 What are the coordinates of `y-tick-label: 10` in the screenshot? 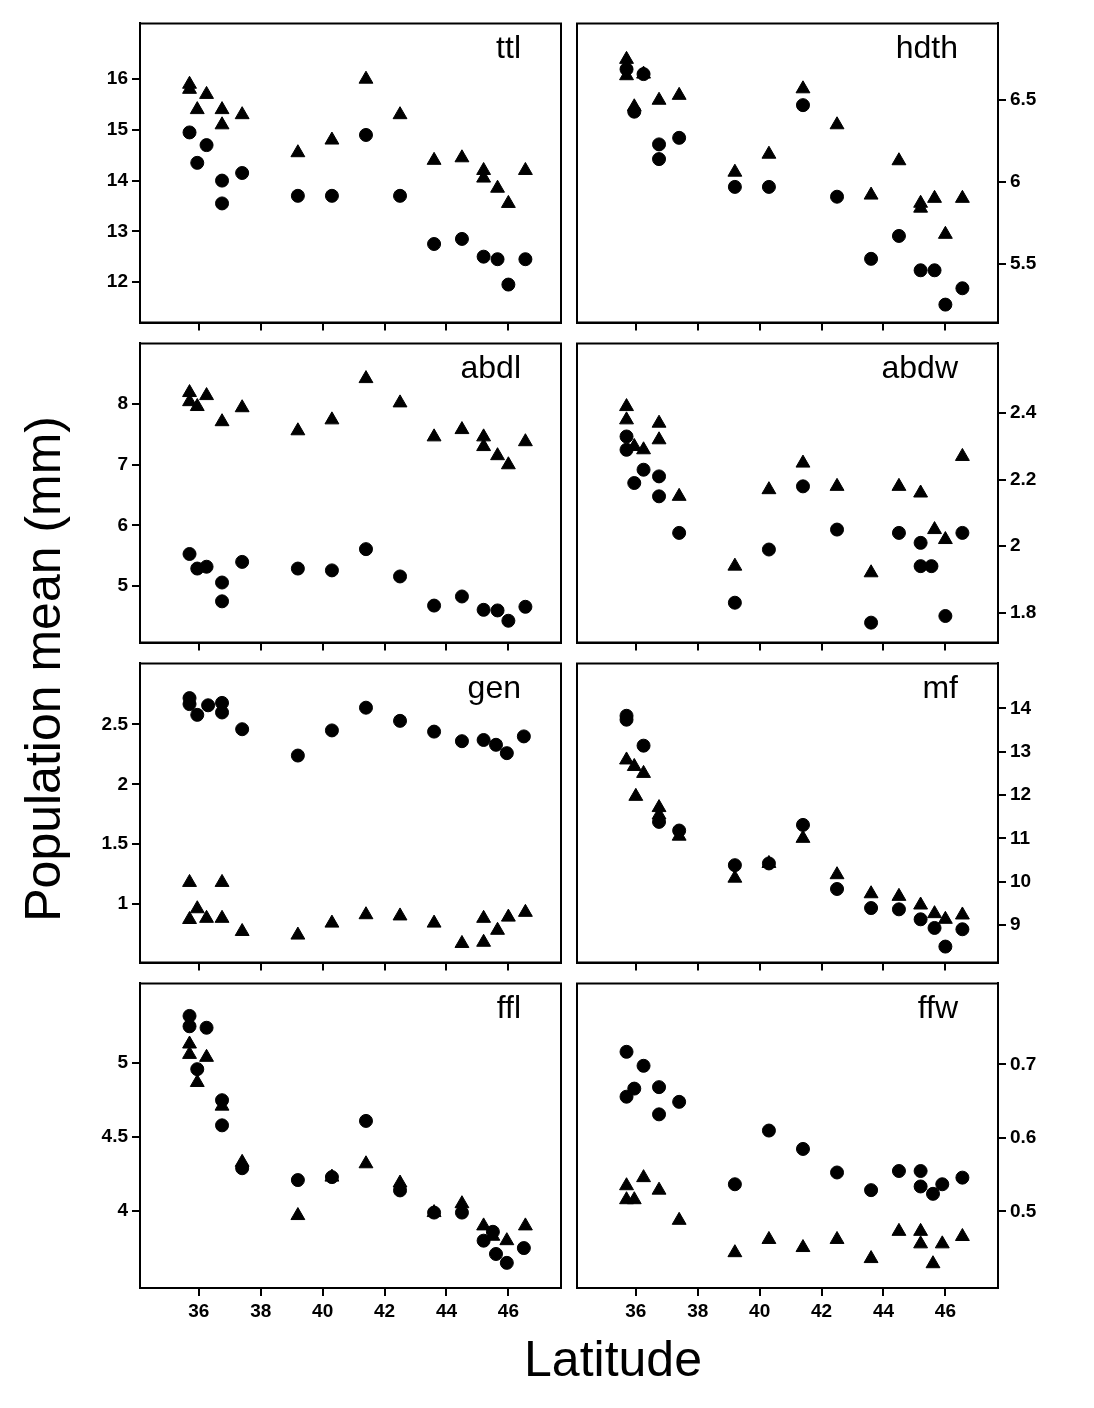 It's located at (1021, 880).